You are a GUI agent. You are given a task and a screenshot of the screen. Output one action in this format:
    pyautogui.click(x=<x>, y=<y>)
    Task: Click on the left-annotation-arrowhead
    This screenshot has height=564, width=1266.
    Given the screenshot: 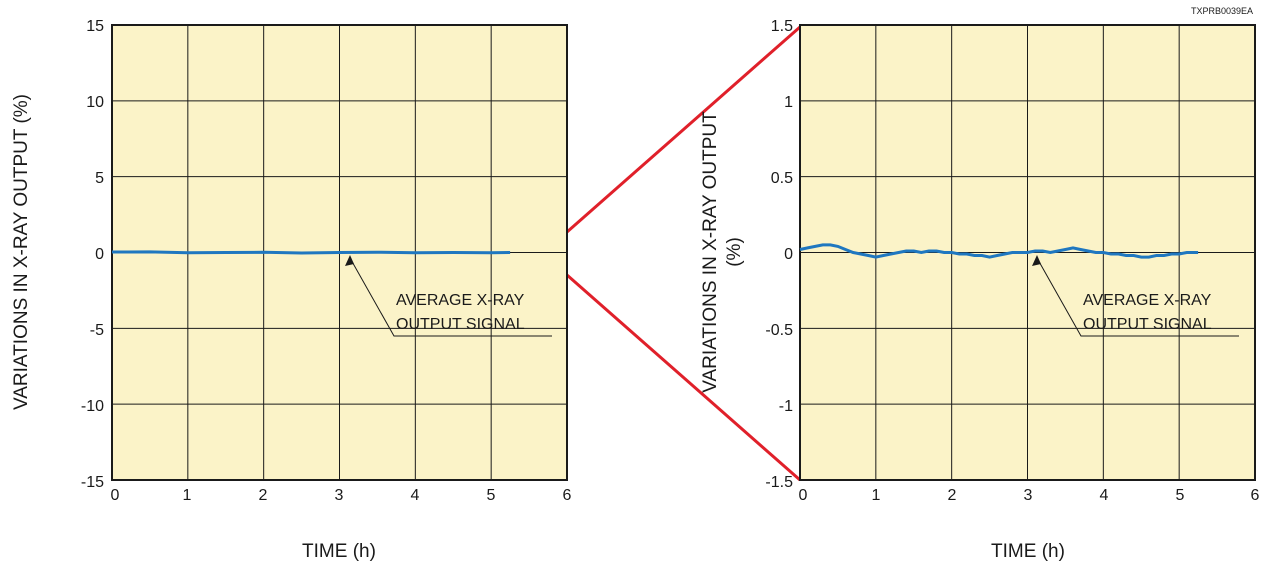 What is the action you would take?
    pyautogui.click(x=349, y=260)
    